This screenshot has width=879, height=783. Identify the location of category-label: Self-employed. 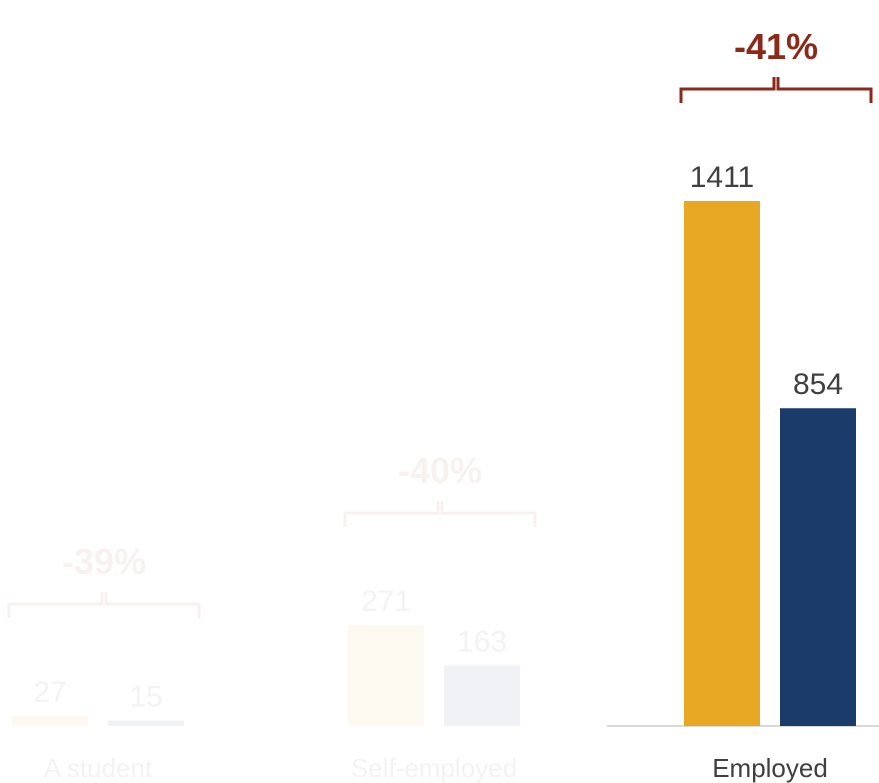
(434, 768).